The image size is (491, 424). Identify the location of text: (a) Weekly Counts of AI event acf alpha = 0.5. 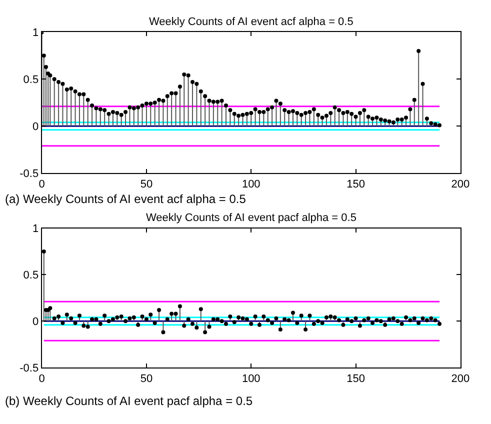
(125, 199).